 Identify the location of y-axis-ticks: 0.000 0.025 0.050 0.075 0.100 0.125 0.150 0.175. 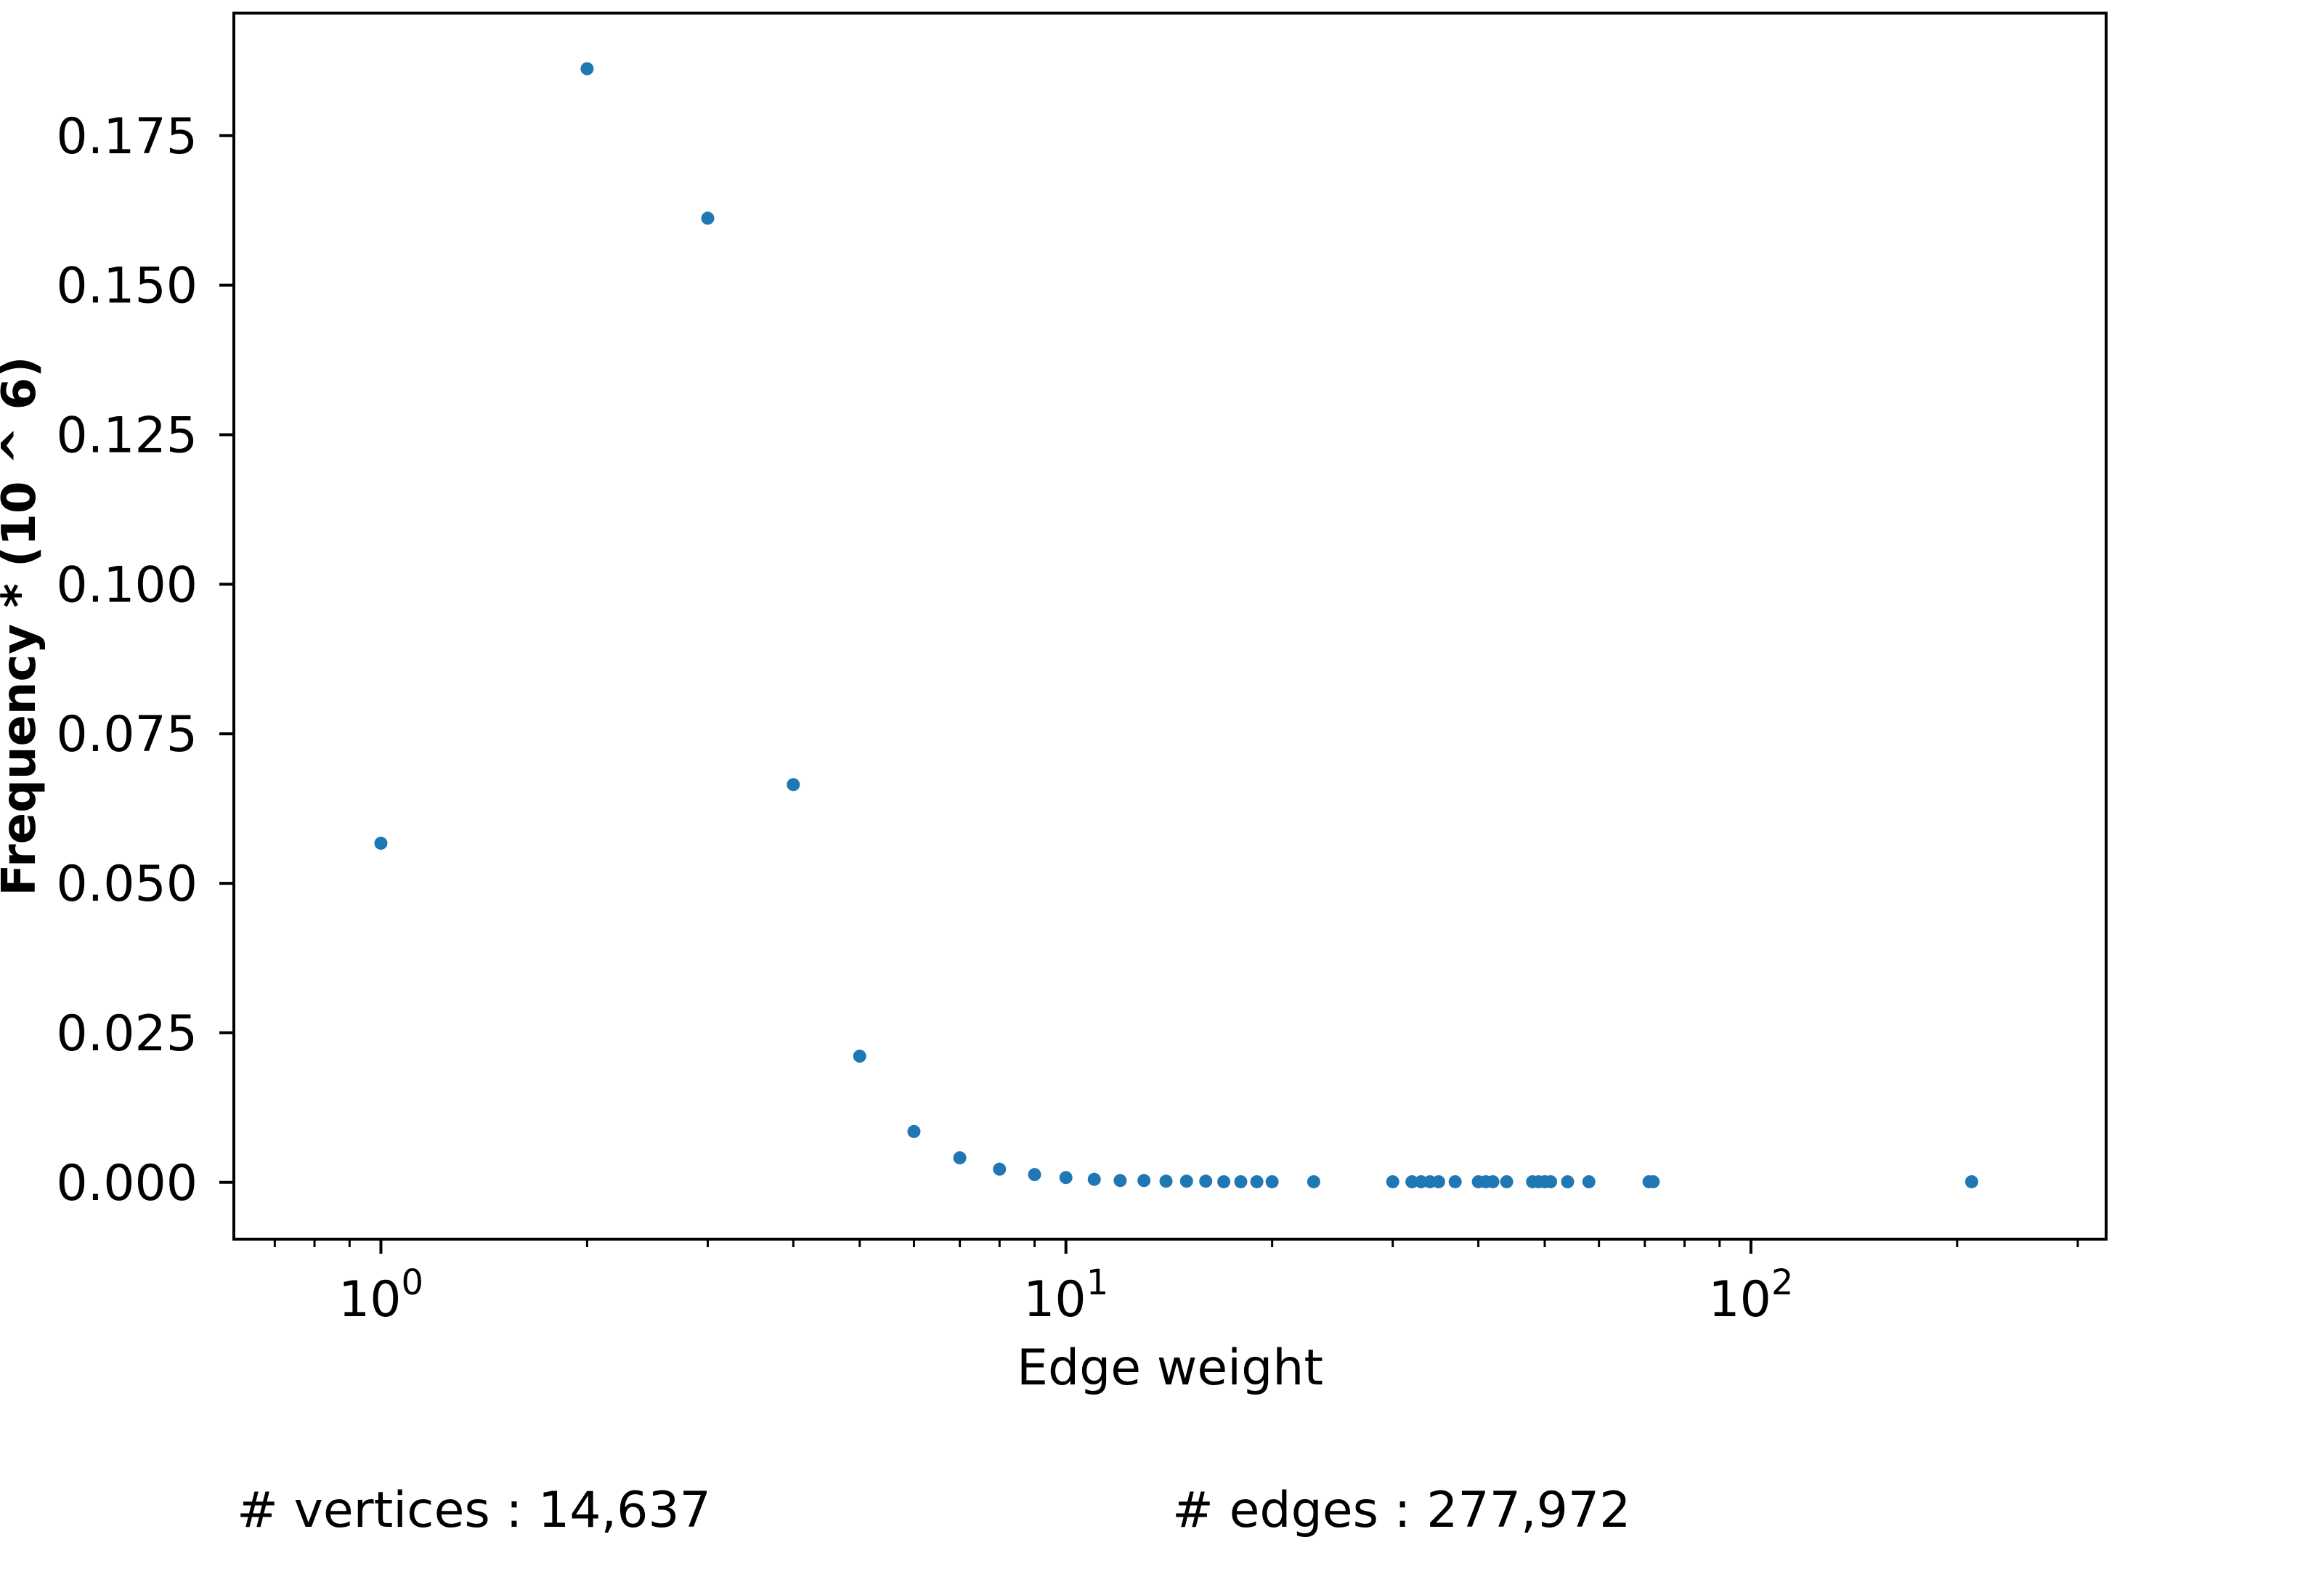
(145, 660).